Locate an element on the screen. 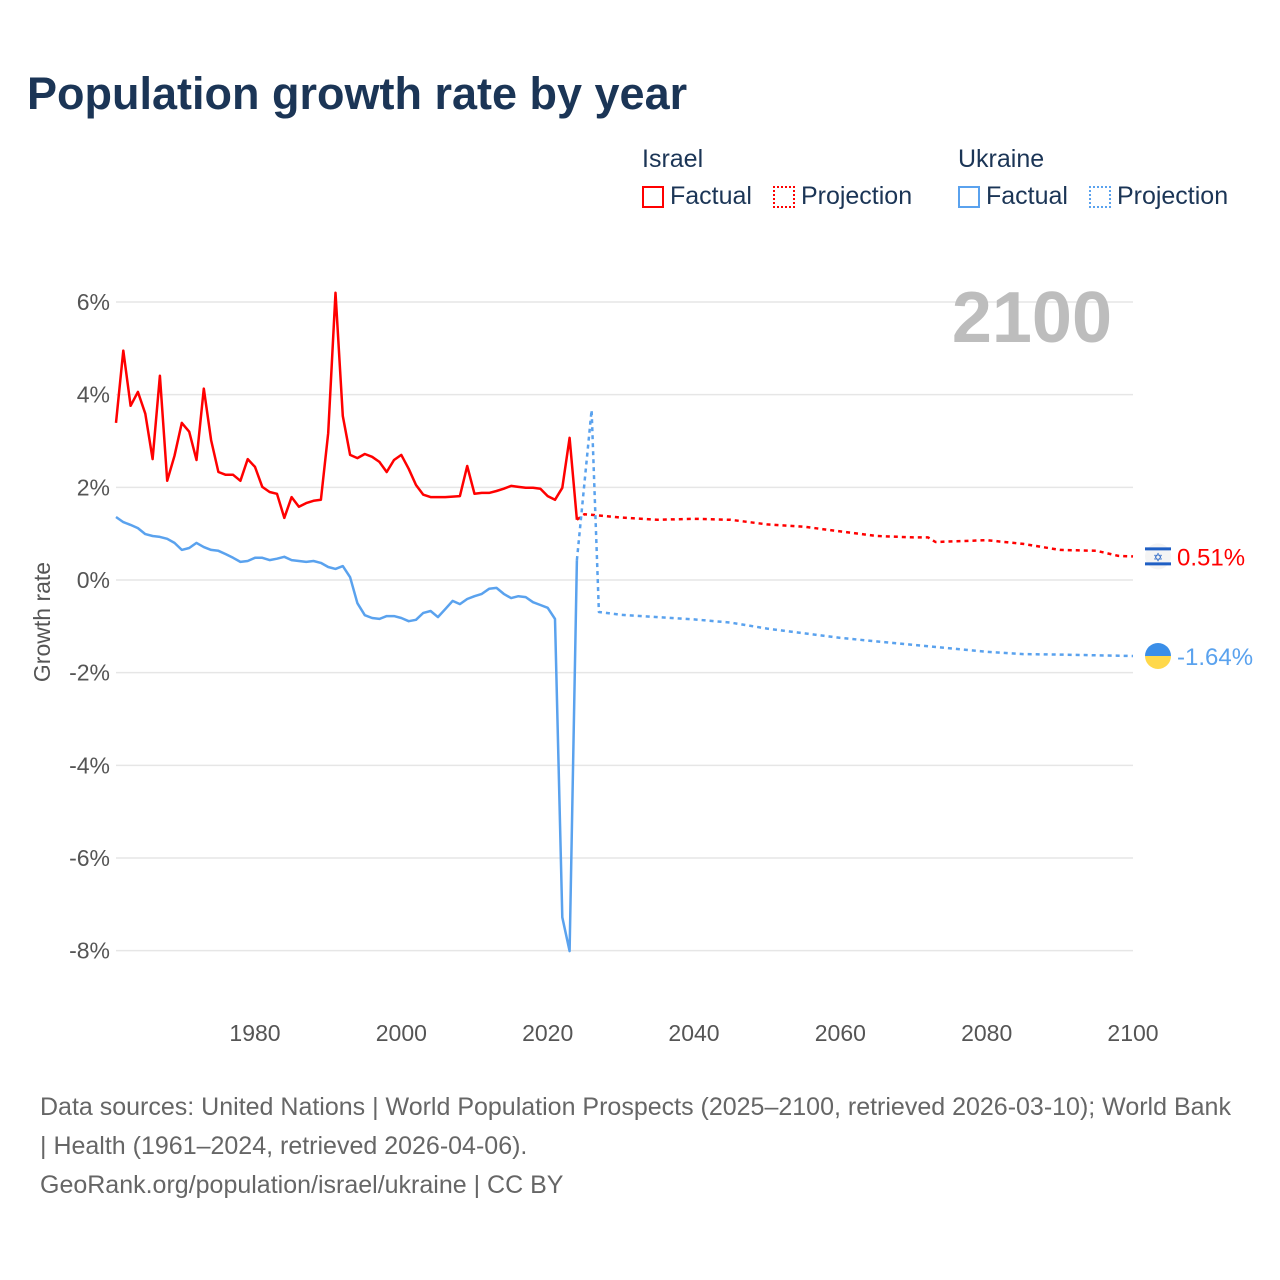  series-line-ukraine-factual is located at coordinates (347, 734).